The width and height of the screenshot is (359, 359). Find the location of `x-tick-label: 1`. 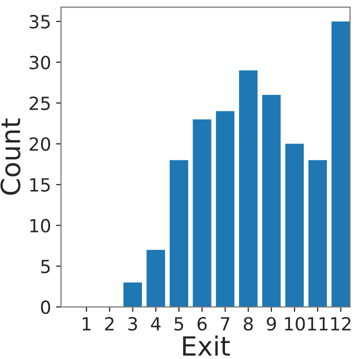

x-tick-label: 1 is located at coordinates (86, 323).